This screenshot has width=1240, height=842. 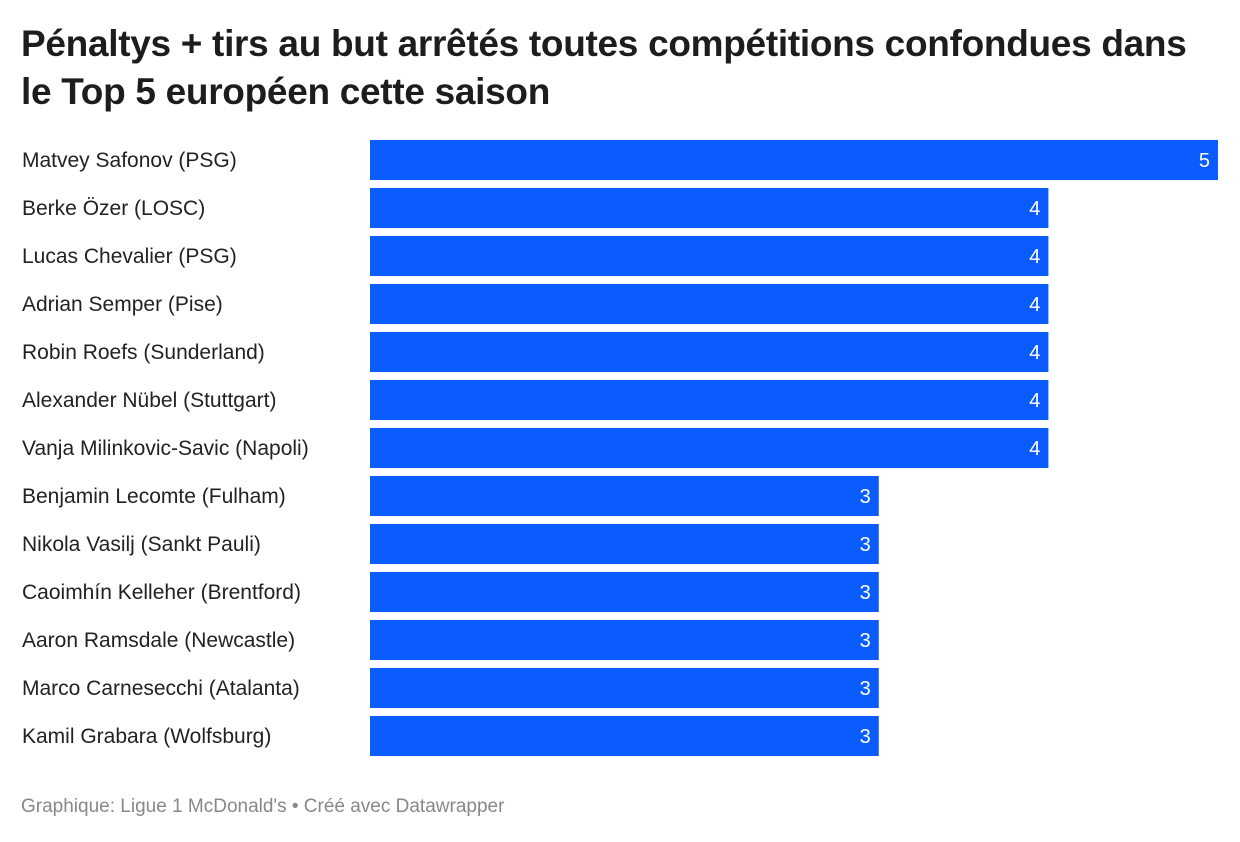 What do you see at coordinates (1204, 161) in the screenshot?
I see `data-label: 5` at bounding box center [1204, 161].